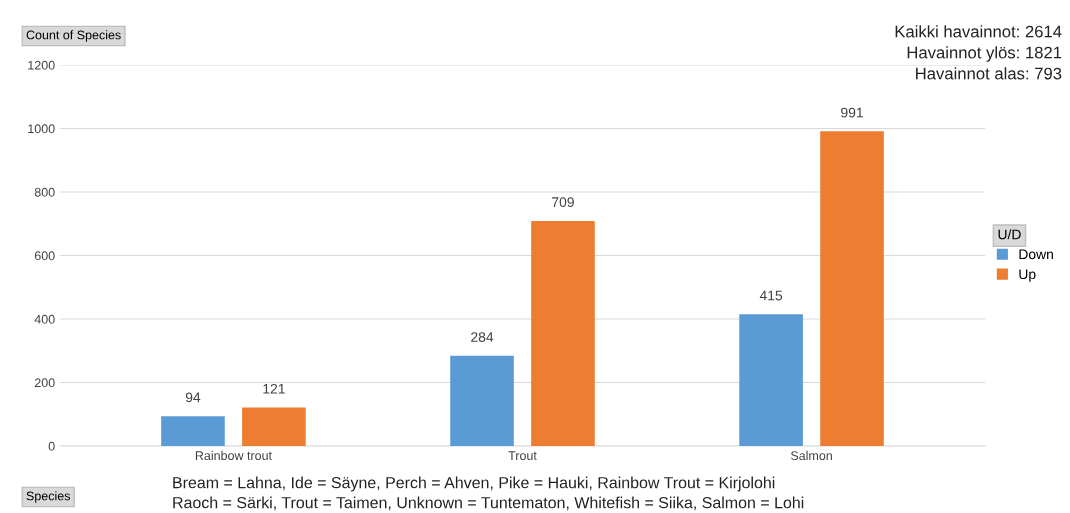 Image resolution: width=1070 pixels, height=513 pixels. Describe the element at coordinates (474, 484) in the screenshot. I see `text: Bream = Lahna, Ide = Säyne, Perch = Ahven, Pike = Hauki, Rainbow Trout = Kirjolohi` at that location.